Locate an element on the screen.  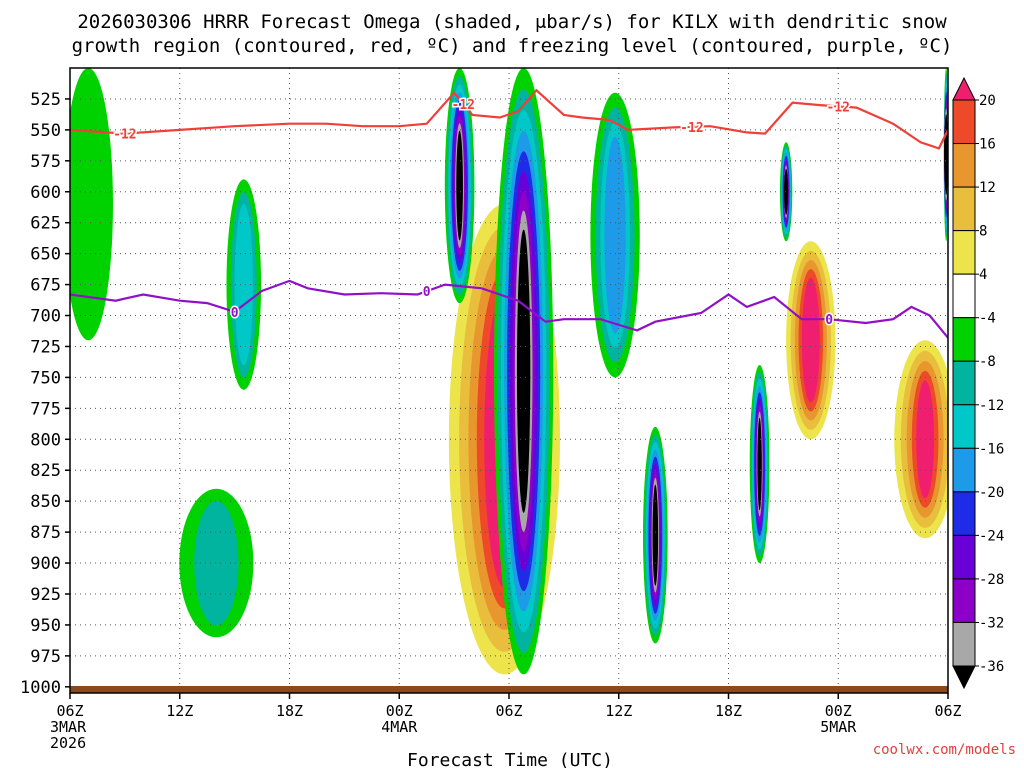
y-tick-label: 775 is located at coordinates (45, 409).